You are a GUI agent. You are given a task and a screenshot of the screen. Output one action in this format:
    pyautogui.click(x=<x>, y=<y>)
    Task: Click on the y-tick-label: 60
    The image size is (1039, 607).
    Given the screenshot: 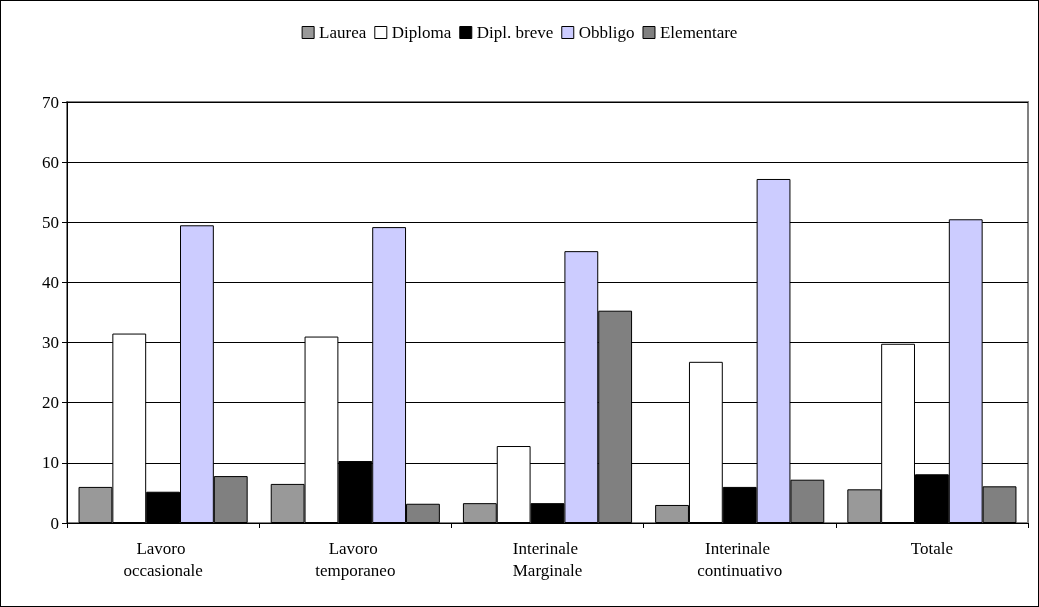 What is the action you would take?
    pyautogui.click(x=50, y=162)
    